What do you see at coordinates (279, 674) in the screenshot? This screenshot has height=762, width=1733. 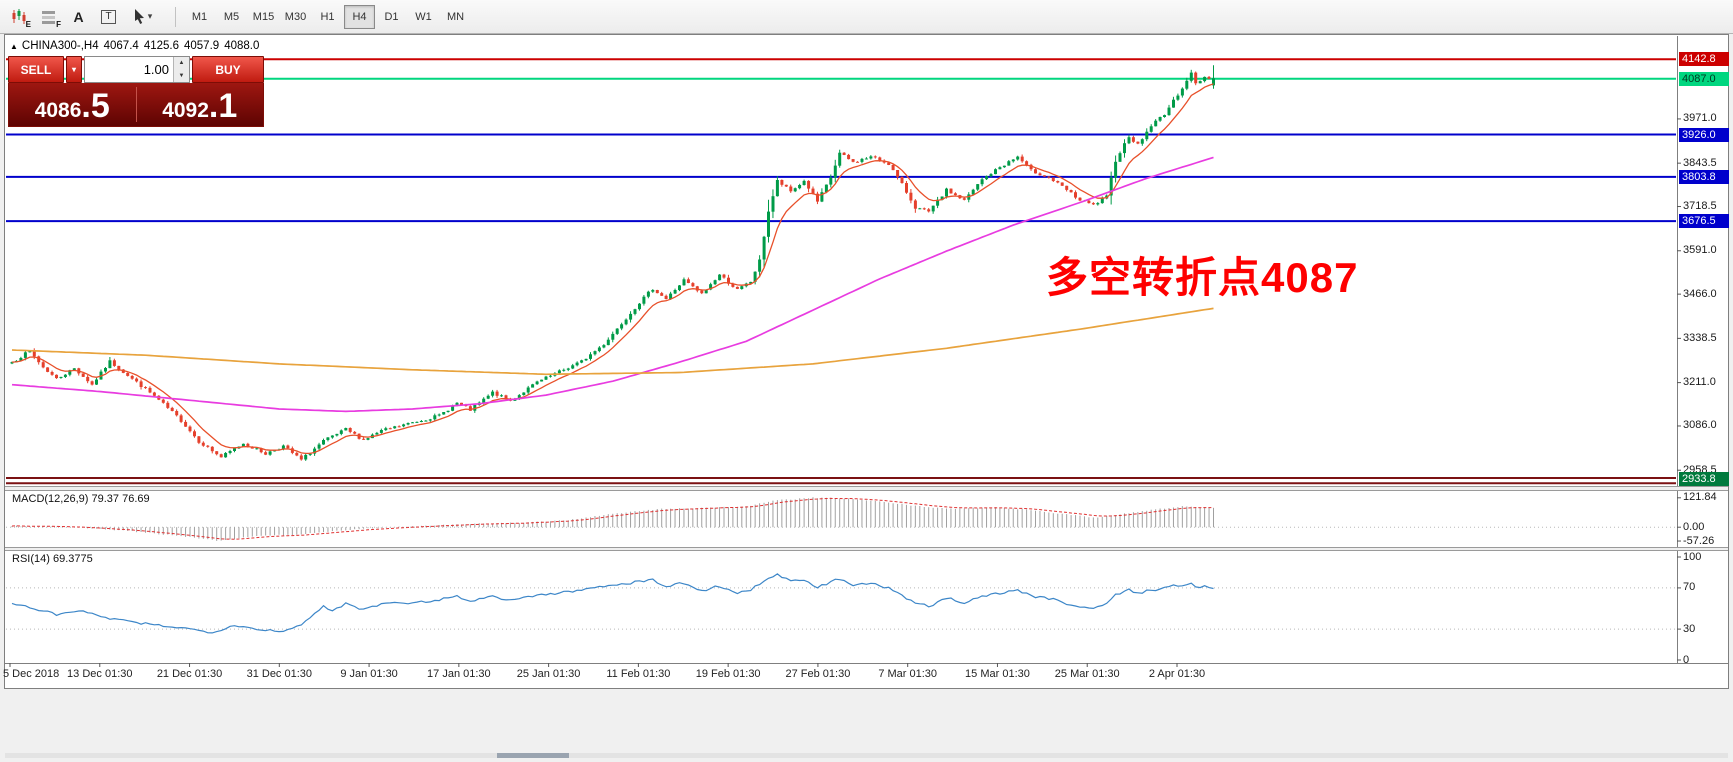 I see `date-label: 31 Dec 01:30` at bounding box center [279, 674].